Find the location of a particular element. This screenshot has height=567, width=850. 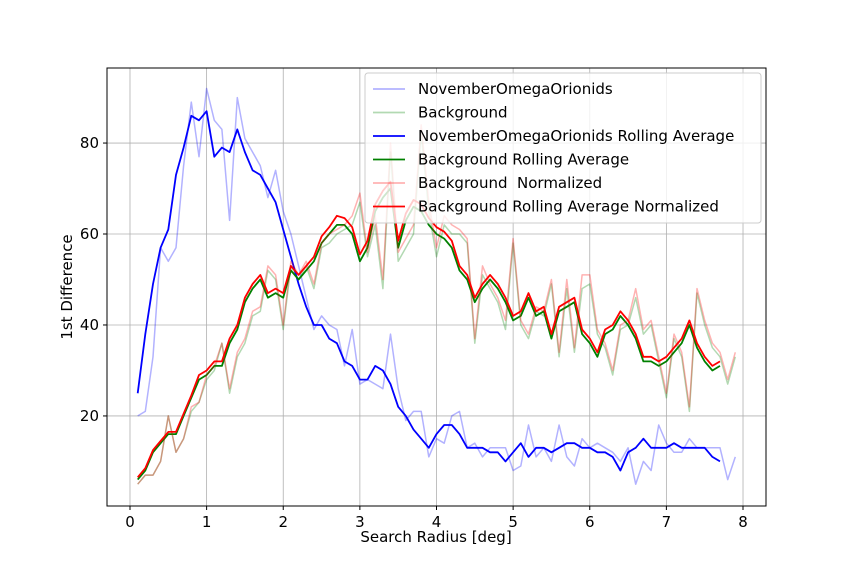

y-tick-label: 20 is located at coordinates (89, 416).